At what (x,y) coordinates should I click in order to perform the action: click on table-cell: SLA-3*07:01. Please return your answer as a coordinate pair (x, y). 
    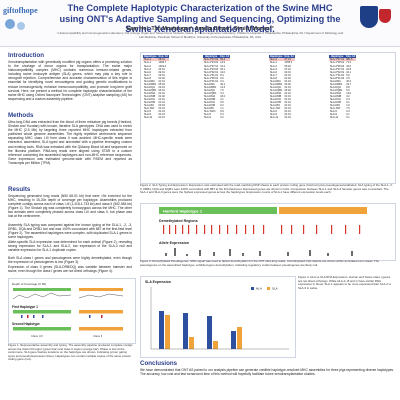
    Looking at the image, I should click on (337, 69).